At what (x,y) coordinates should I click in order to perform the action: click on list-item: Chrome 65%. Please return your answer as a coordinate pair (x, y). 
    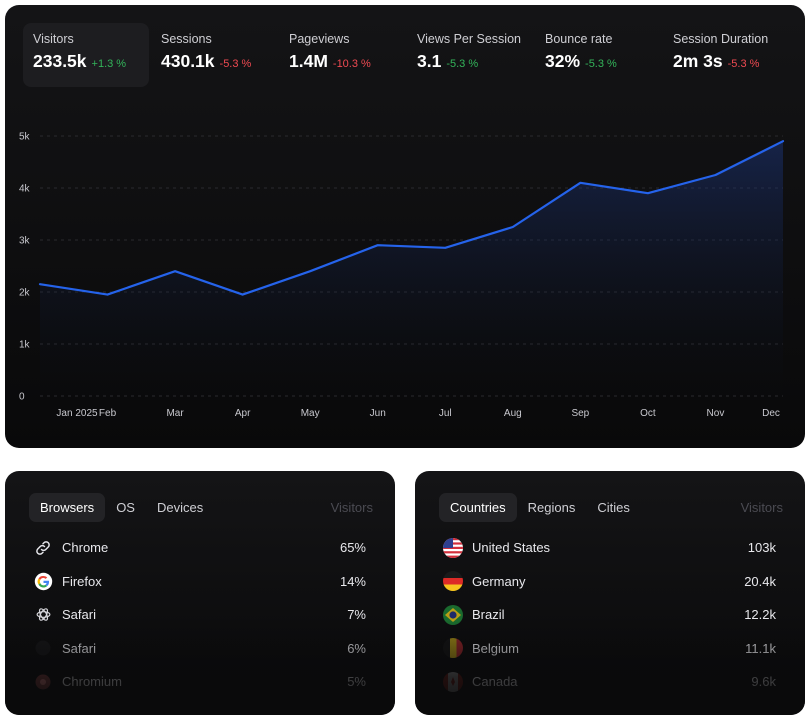
    Looking at the image, I should click on (199, 548).